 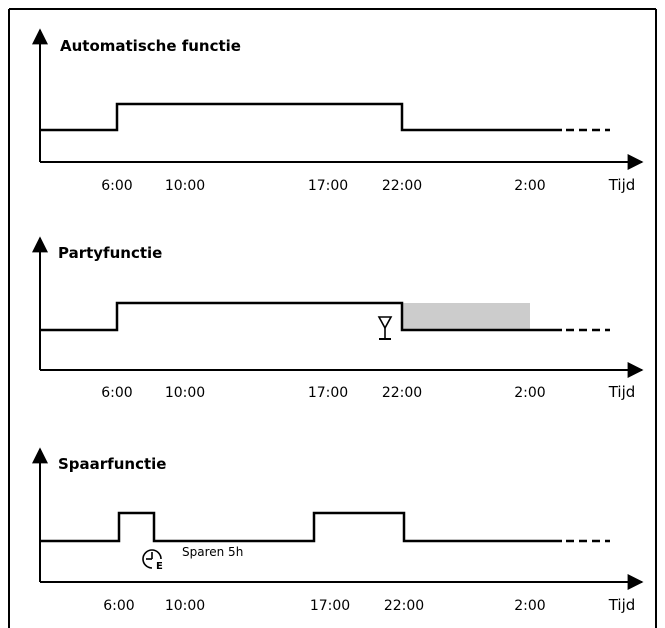 What do you see at coordinates (466, 316) in the screenshot?
I see `party-extension-highlight` at bounding box center [466, 316].